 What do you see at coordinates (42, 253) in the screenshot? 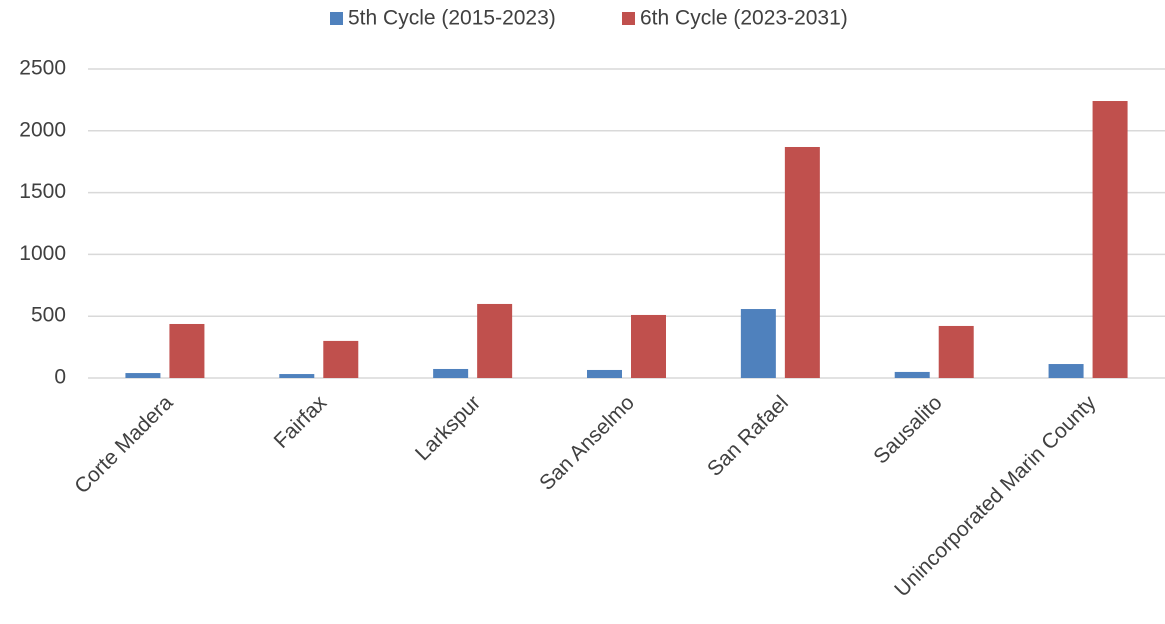
I see `y-tick-label: 1000` at bounding box center [42, 253].